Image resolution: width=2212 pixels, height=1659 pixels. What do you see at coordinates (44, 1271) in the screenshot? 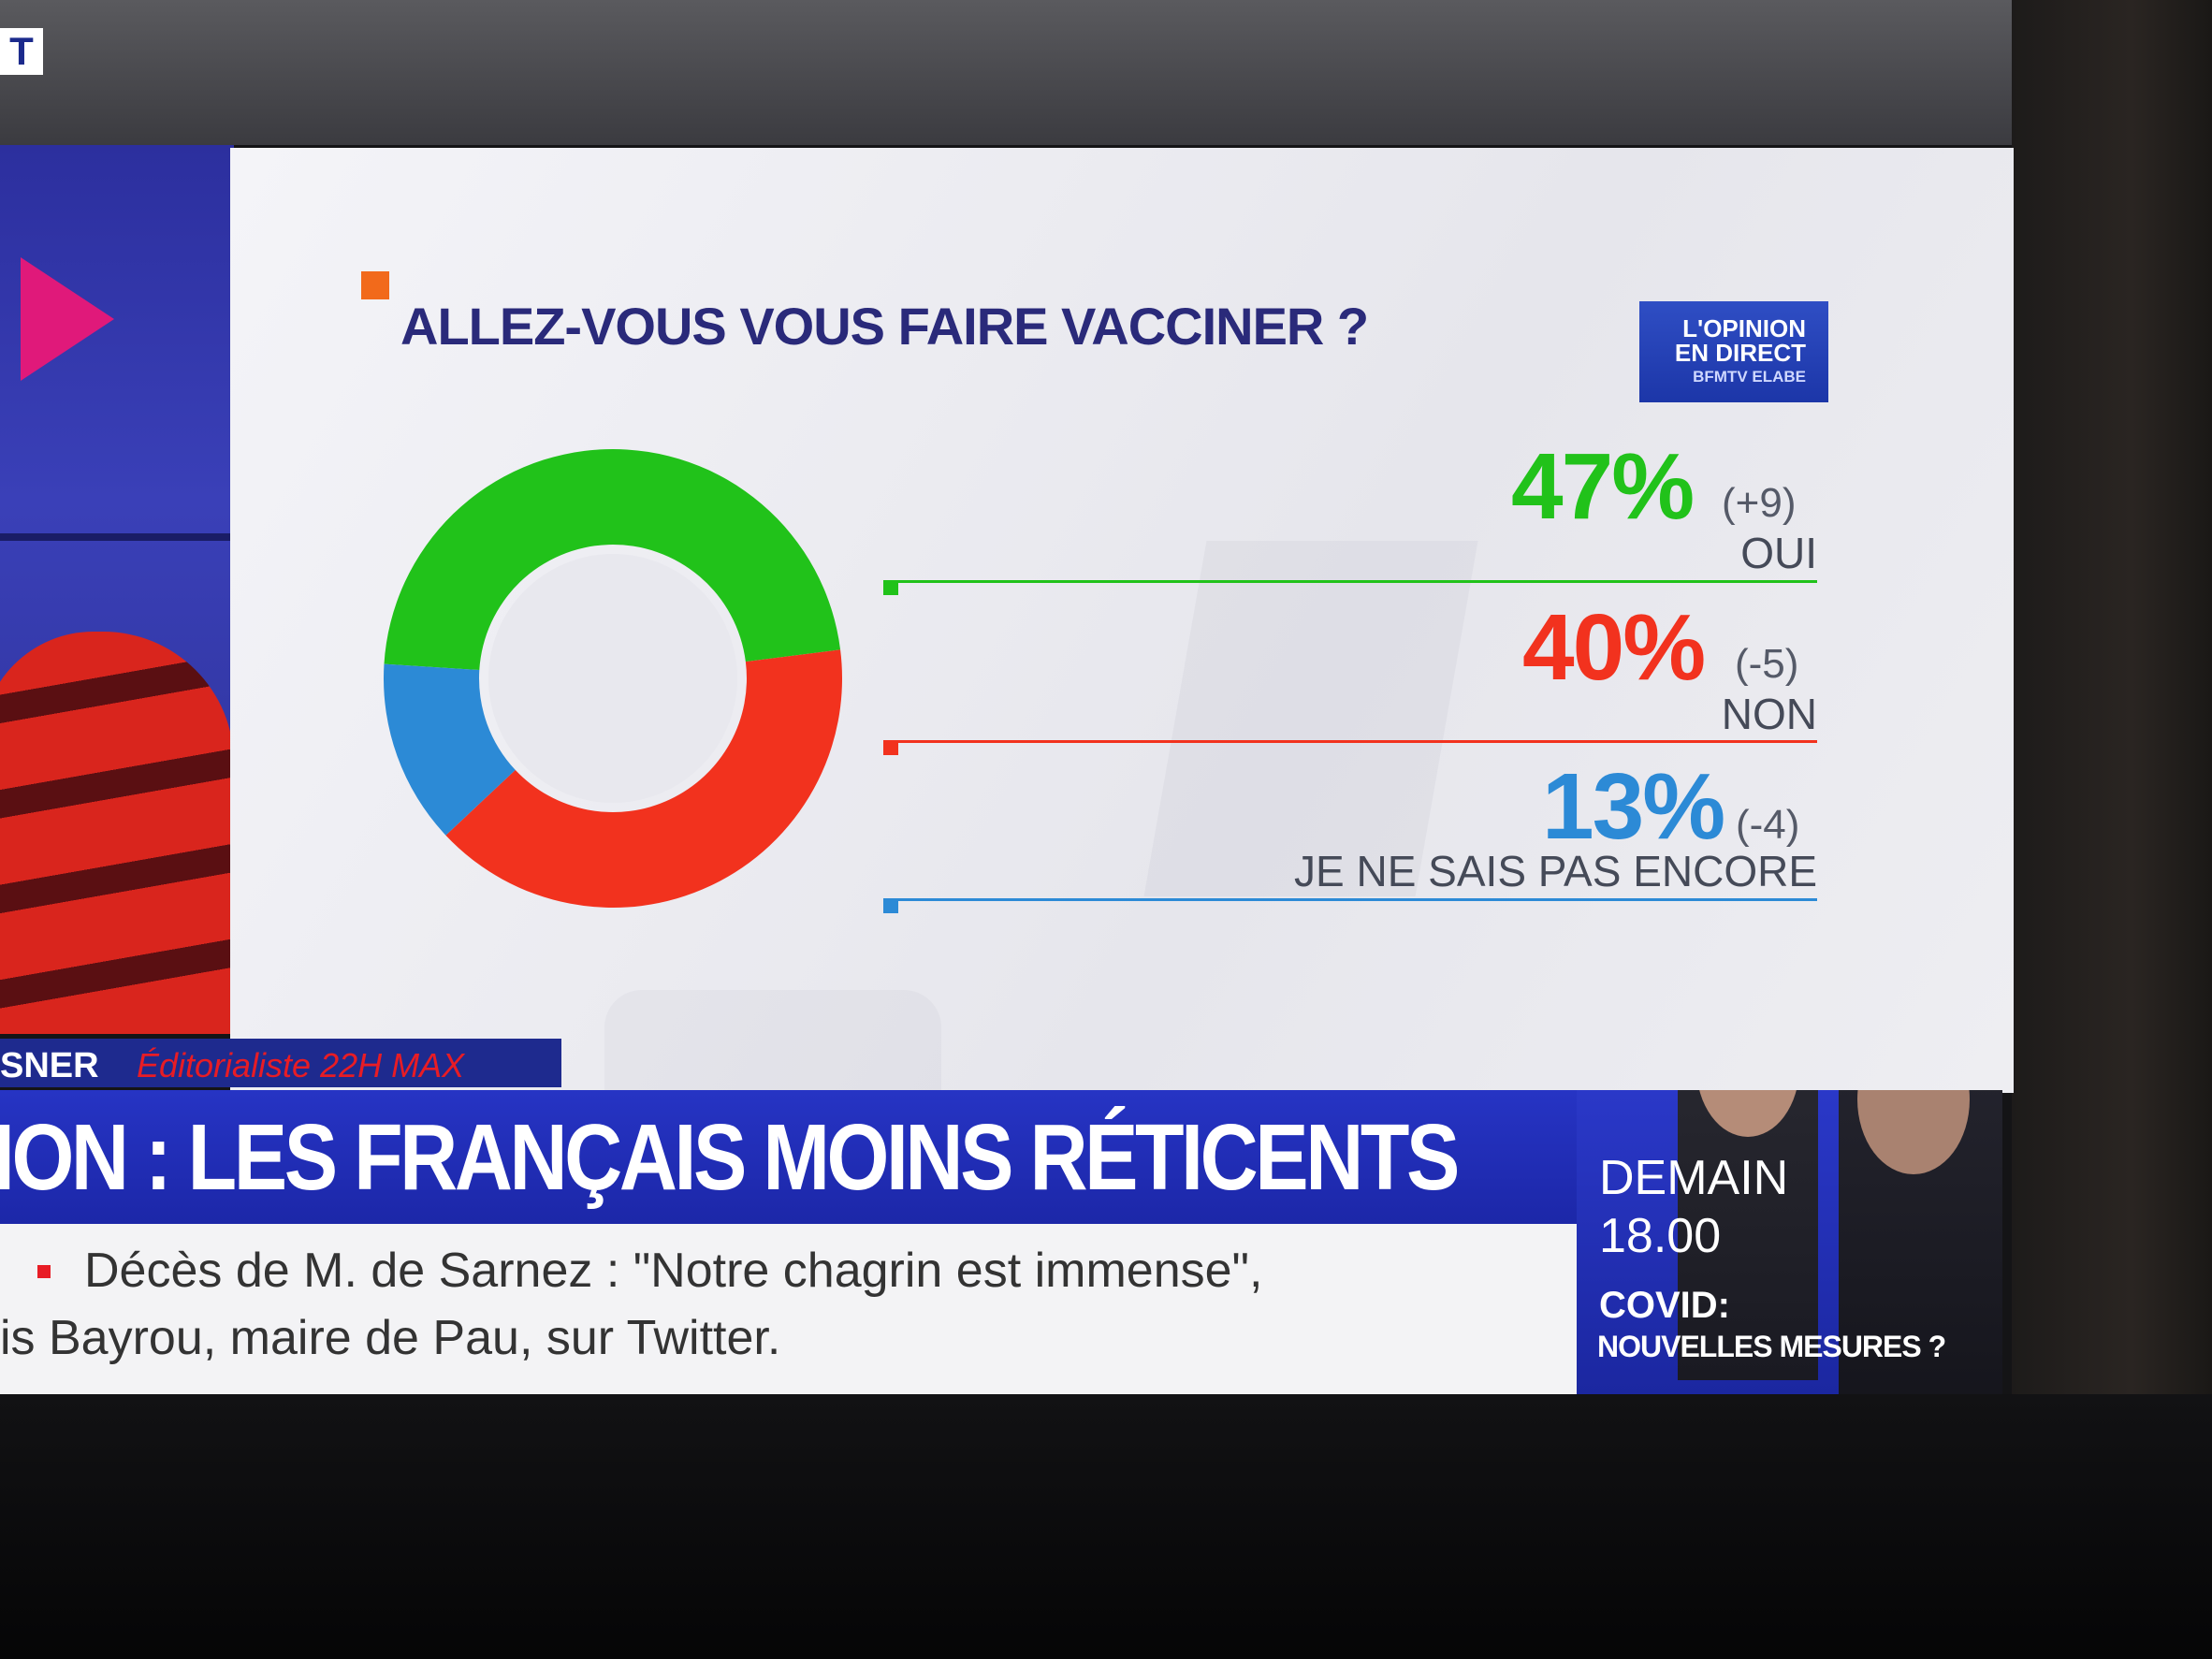
I see `ticker-bullet-icon` at bounding box center [44, 1271].